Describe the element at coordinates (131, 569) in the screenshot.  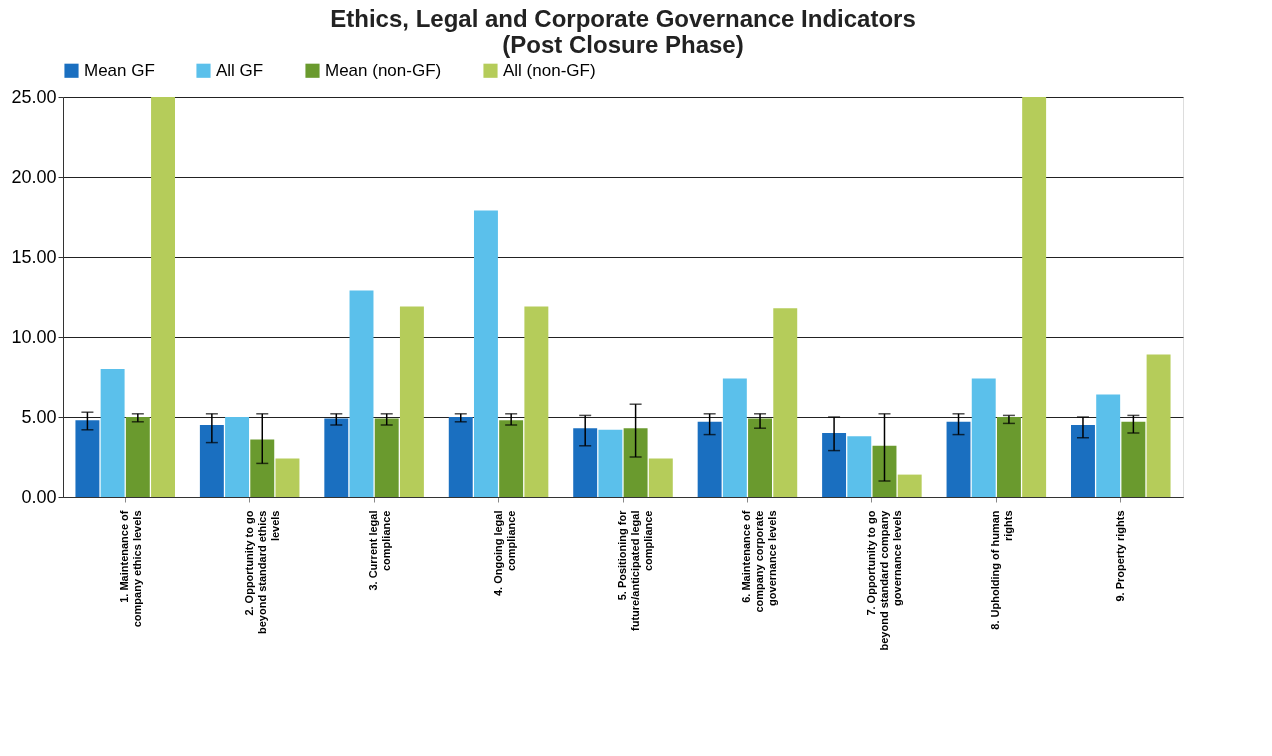
I see `x-tick-label: 1. Maintenance of company ethics levels` at that location.